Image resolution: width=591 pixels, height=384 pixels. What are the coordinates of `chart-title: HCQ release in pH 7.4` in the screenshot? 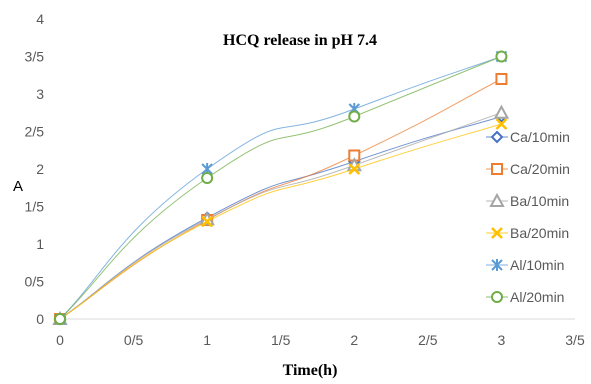 It's located at (300, 40).